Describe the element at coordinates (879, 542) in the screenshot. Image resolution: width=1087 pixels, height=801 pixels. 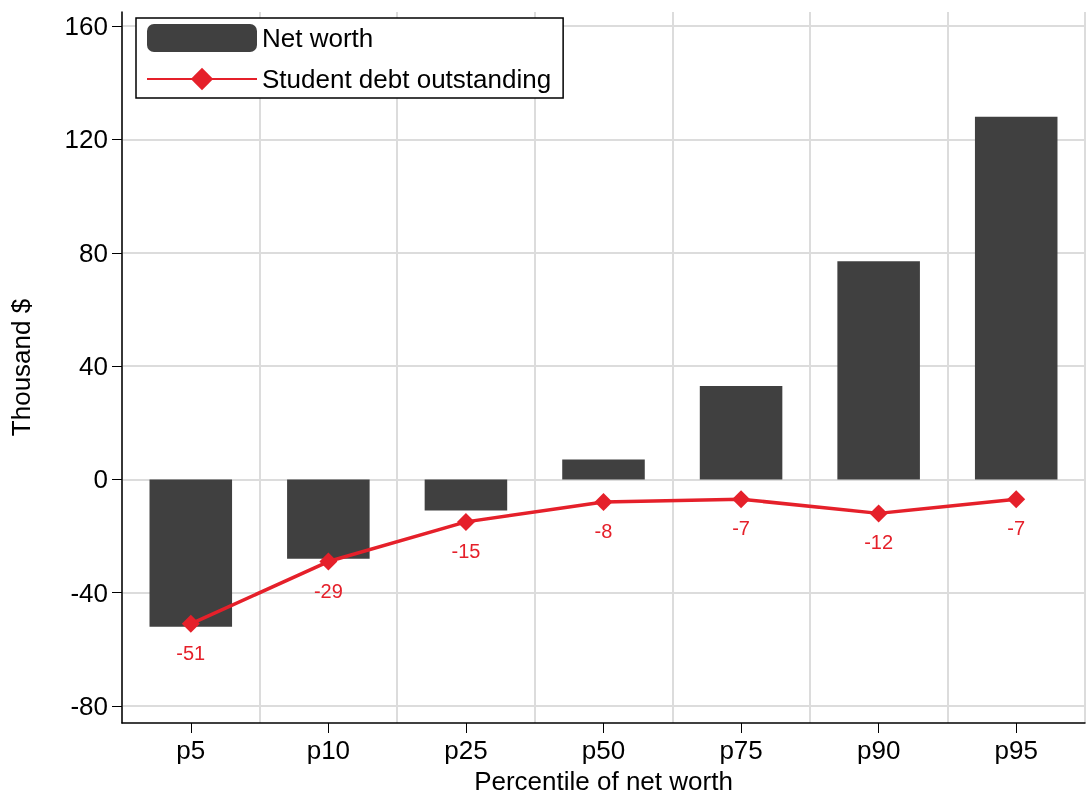
I see `data-label: -12` at that location.